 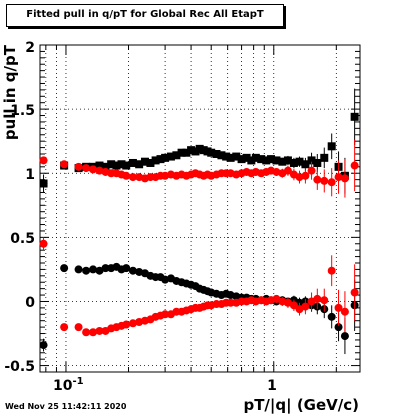 What do you see at coordinates (22, 239) in the screenshot?
I see `y-tick-label: 0.5` at bounding box center [22, 239].